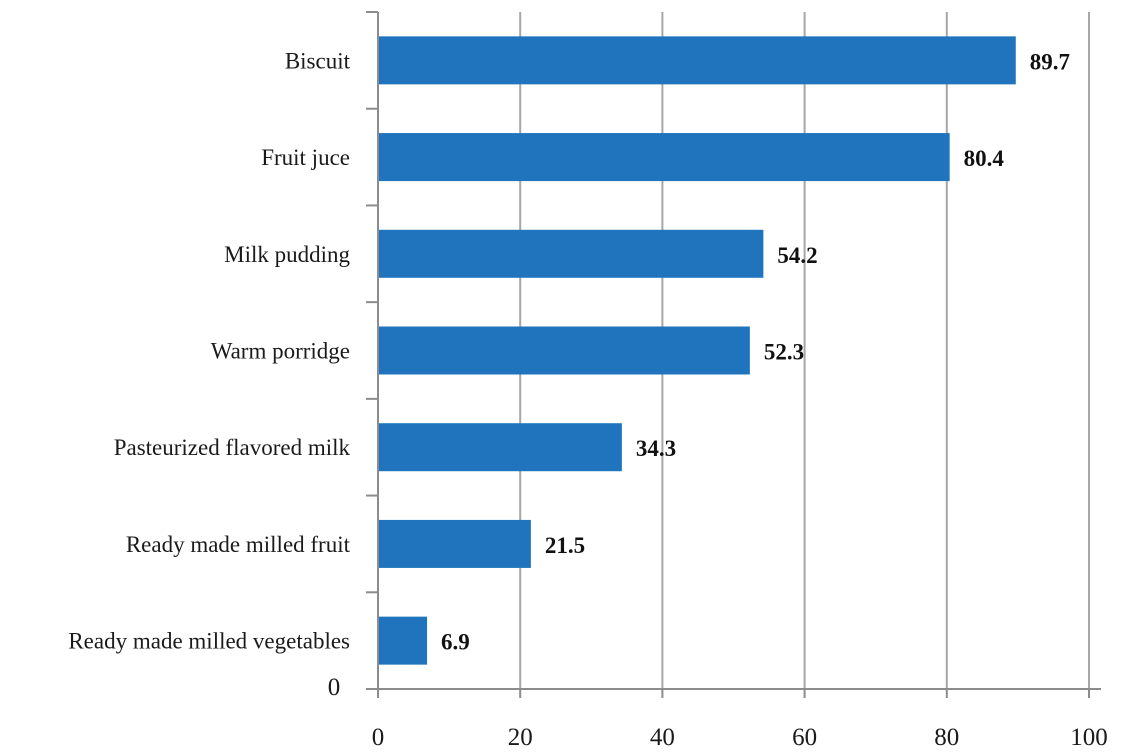 This screenshot has width=1123, height=752. Describe the element at coordinates (656, 448) in the screenshot. I see `data-label: 34.3` at that location.